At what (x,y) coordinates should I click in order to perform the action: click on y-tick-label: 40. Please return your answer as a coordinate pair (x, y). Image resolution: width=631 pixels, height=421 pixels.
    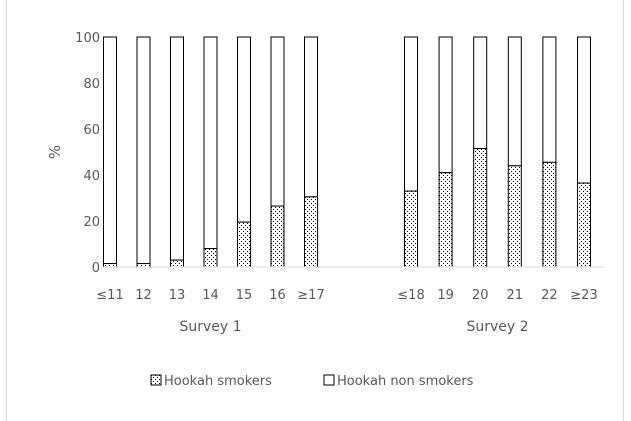
    Looking at the image, I should click on (91, 176).